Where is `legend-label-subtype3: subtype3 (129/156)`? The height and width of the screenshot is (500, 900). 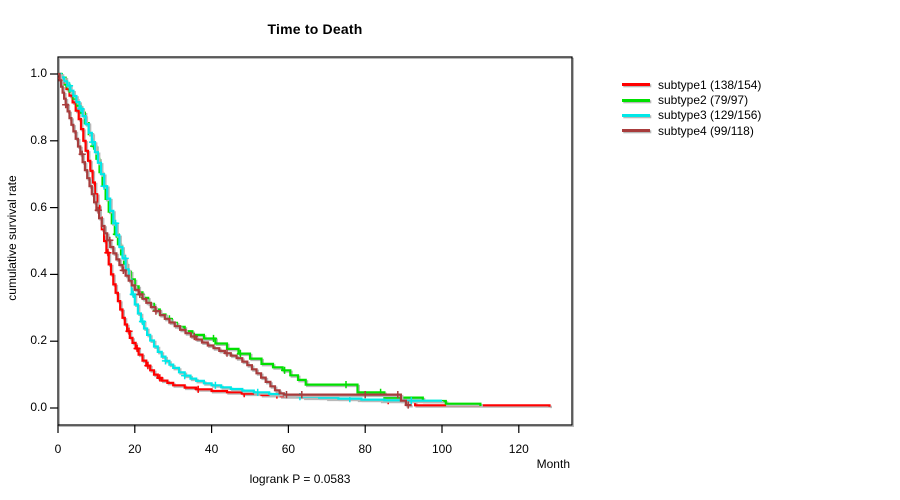 legend-label-subtype3: subtype3 (129/156) is located at coordinates (710, 115).